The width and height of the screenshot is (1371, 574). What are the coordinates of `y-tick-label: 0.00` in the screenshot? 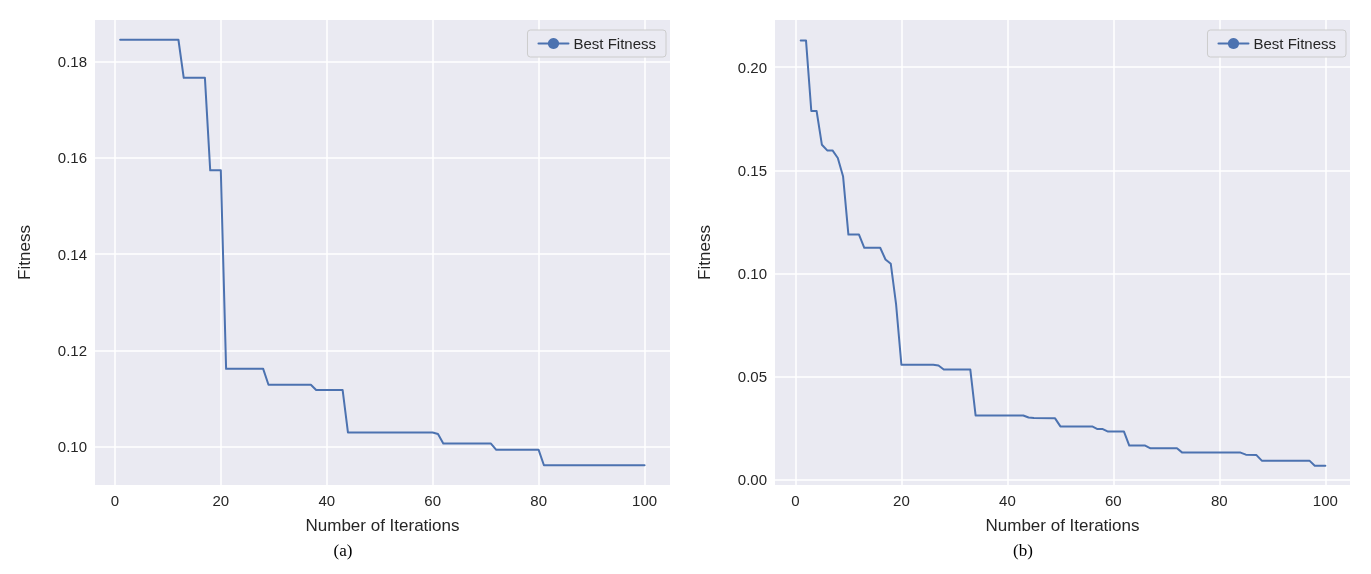 It's located at (752, 480).